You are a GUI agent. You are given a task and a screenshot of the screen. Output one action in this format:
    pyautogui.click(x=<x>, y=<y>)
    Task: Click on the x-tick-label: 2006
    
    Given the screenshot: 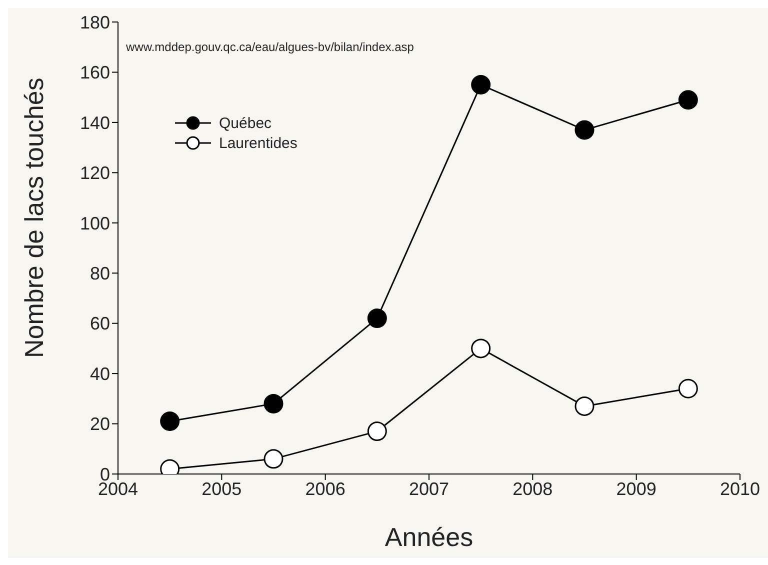 What is the action you would take?
    pyautogui.click(x=325, y=488)
    